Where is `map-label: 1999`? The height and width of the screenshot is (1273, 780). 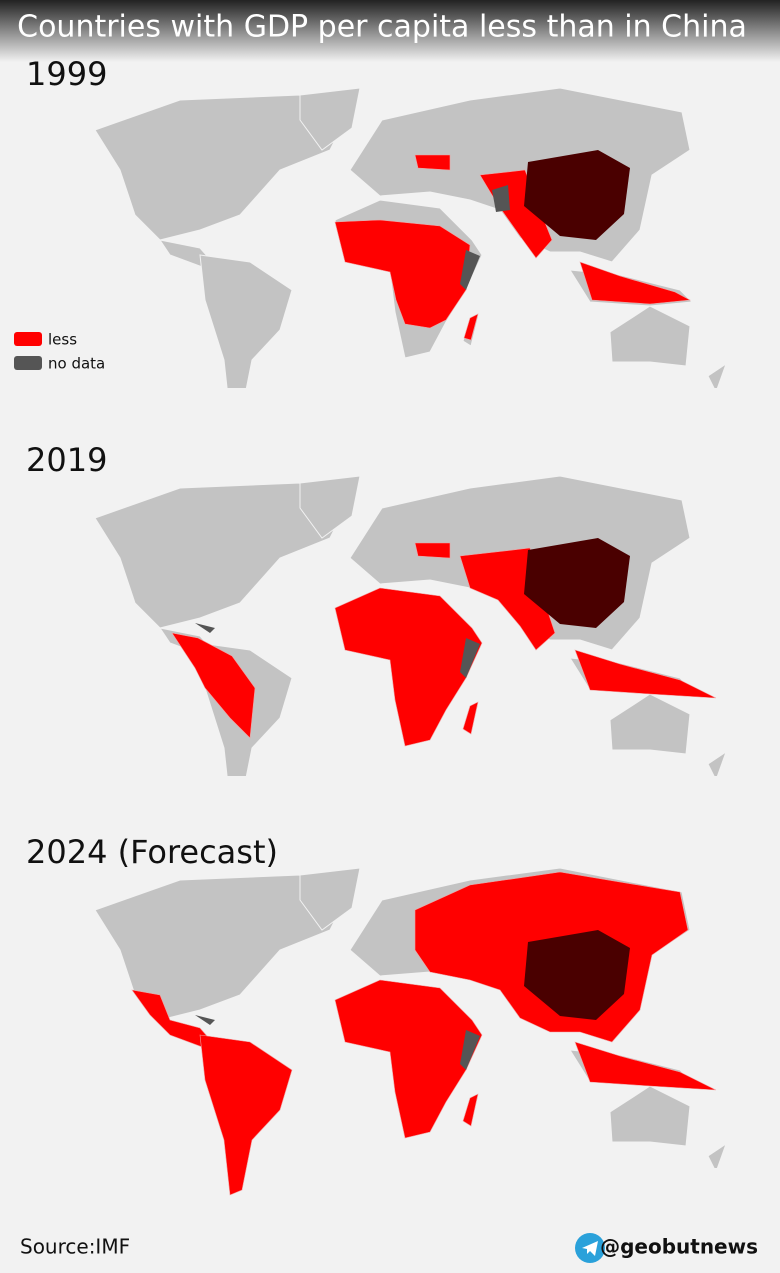
map-label: 1999 is located at coordinates (66, 74).